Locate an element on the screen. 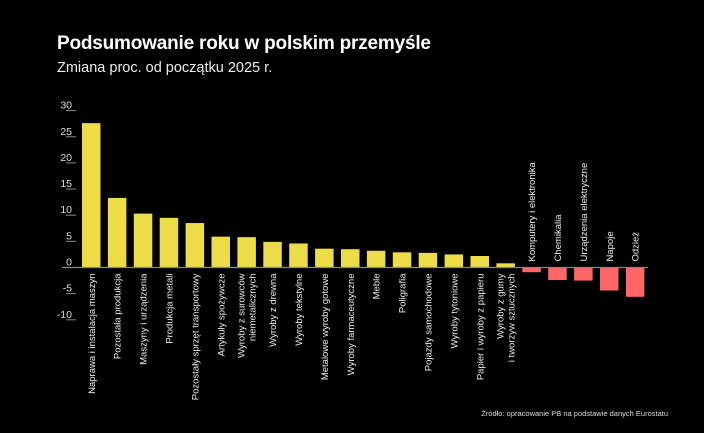  chart-subtitle: Zmiana proc. od początku 2025 r. is located at coordinates (165, 68).